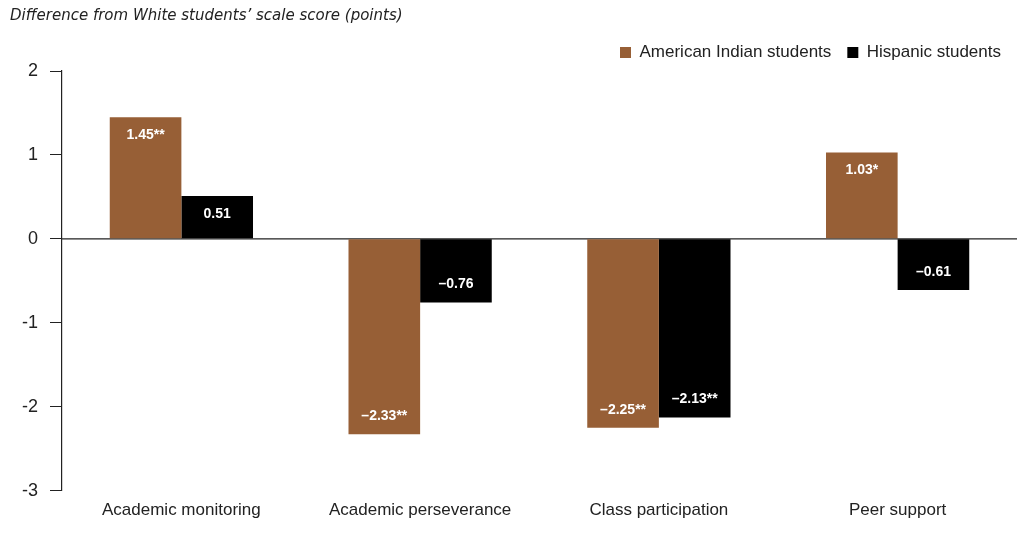 This screenshot has width=1021, height=537. I want to click on x-tick-label: Academic perseverance, so click(420, 510).